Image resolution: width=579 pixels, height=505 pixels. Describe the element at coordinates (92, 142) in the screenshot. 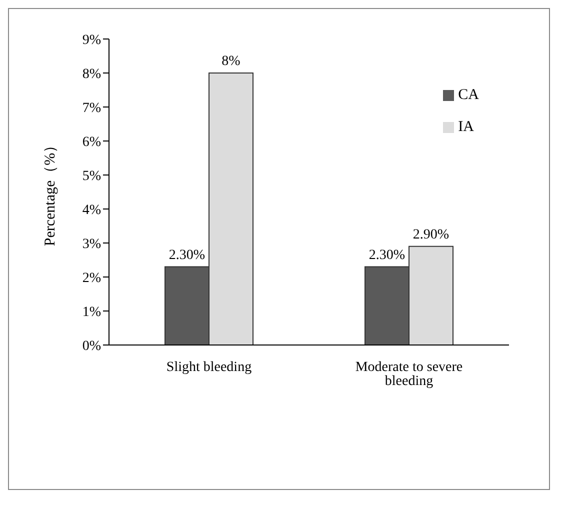

I see `y-tick-label: 6%` at that location.